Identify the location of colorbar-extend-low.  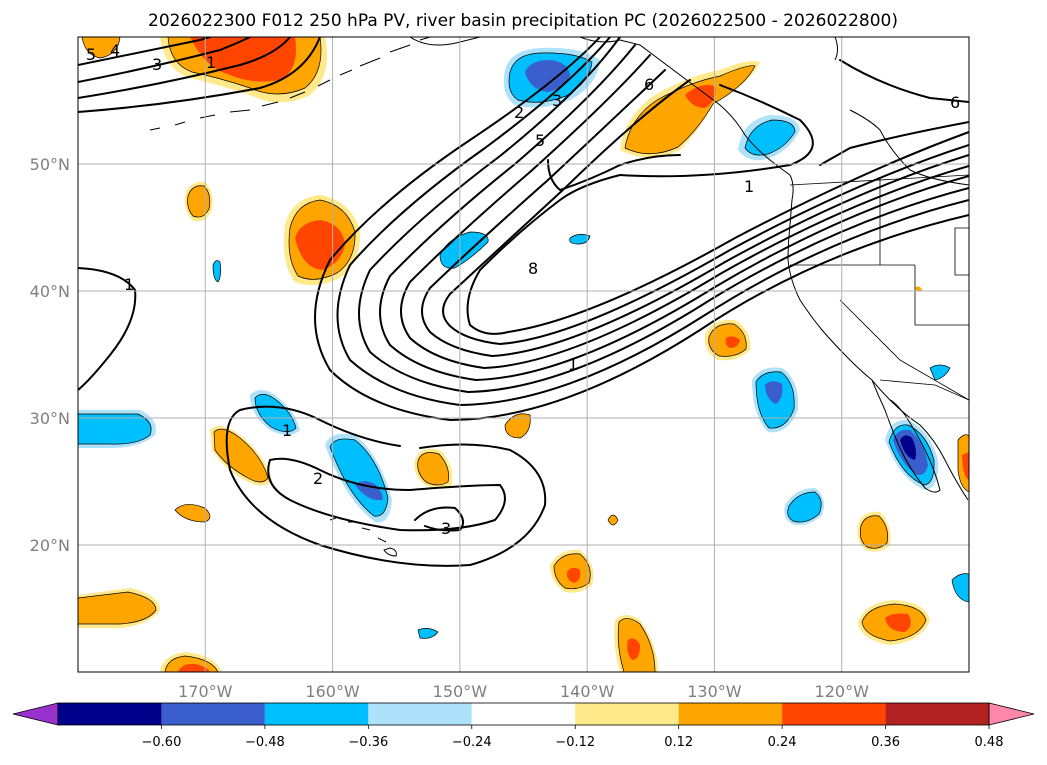
(35, 714).